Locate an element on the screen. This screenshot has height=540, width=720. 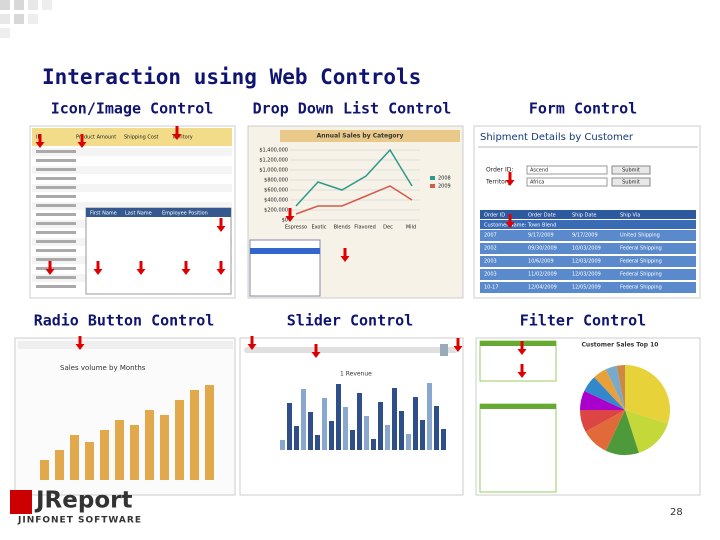
dropdown-selected is located at coordinates (285, 251).